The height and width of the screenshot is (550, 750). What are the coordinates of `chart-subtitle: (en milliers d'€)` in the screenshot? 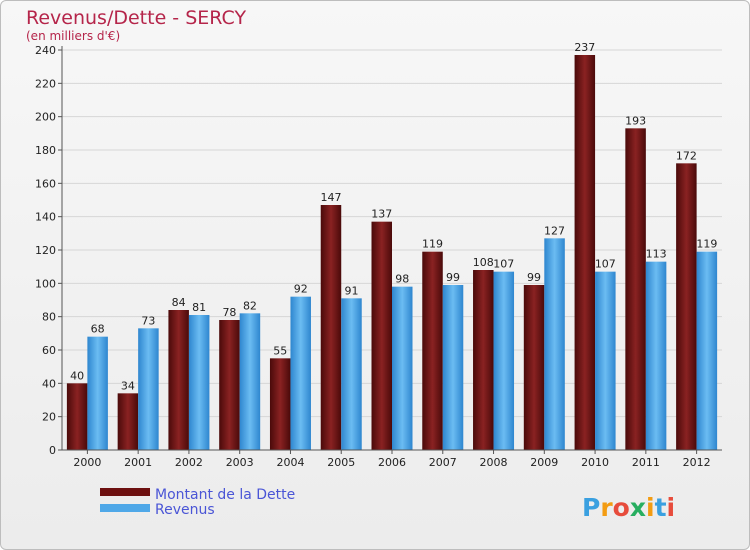 It's located at (73, 36).